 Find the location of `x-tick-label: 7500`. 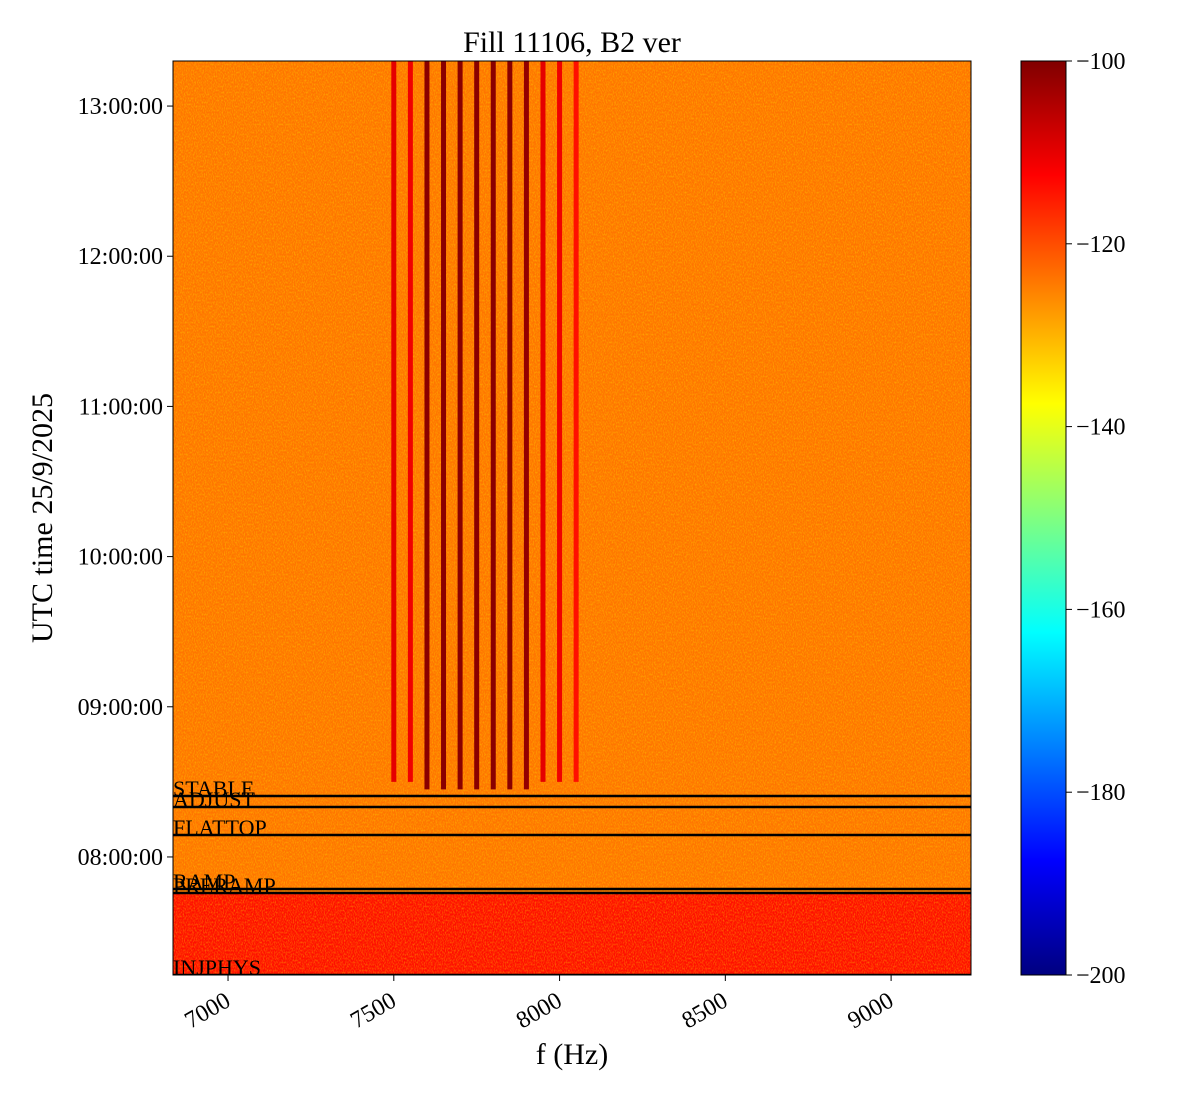

x-tick-label: 7500 is located at coordinates (373, 1011).